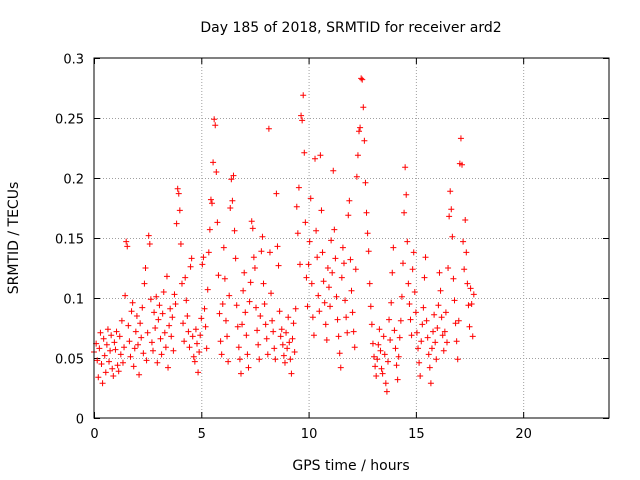  What do you see at coordinates (69, 240) in the screenshot?
I see `y-tick-label: 0.15` at bounding box center [69, 240].